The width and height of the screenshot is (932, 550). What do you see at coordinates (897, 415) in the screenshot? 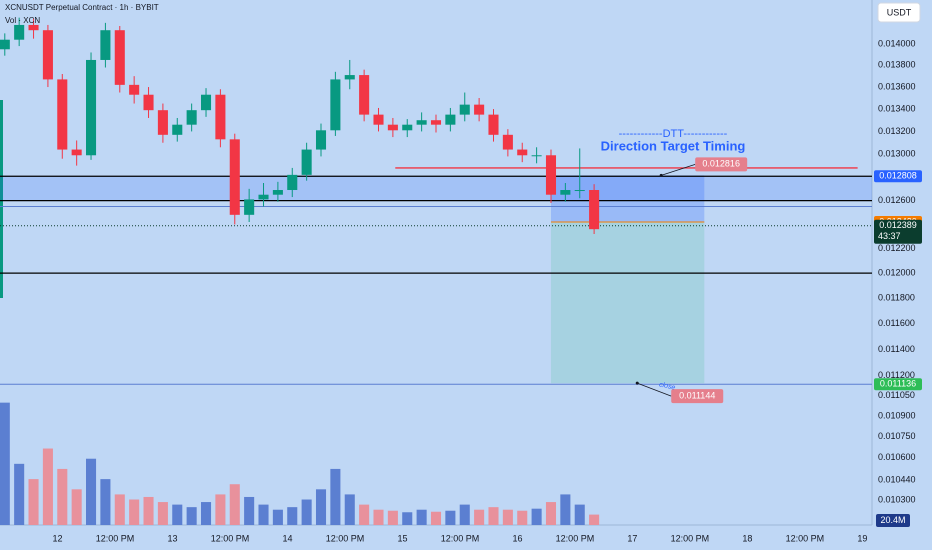
I see `y-tick-label: 0.010900` at bounding box center [897, 415].